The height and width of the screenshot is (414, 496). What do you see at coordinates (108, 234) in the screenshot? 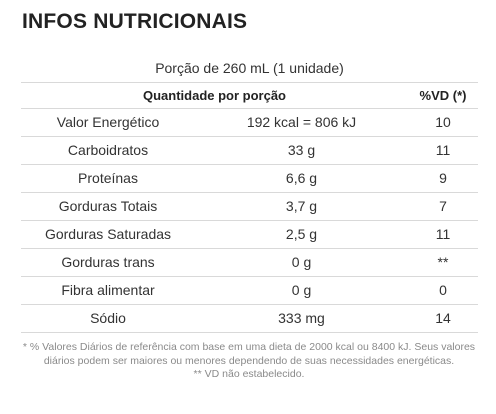
I see `nutrient-name: Gorduras Saturadas` at bounding box center [108, 234].